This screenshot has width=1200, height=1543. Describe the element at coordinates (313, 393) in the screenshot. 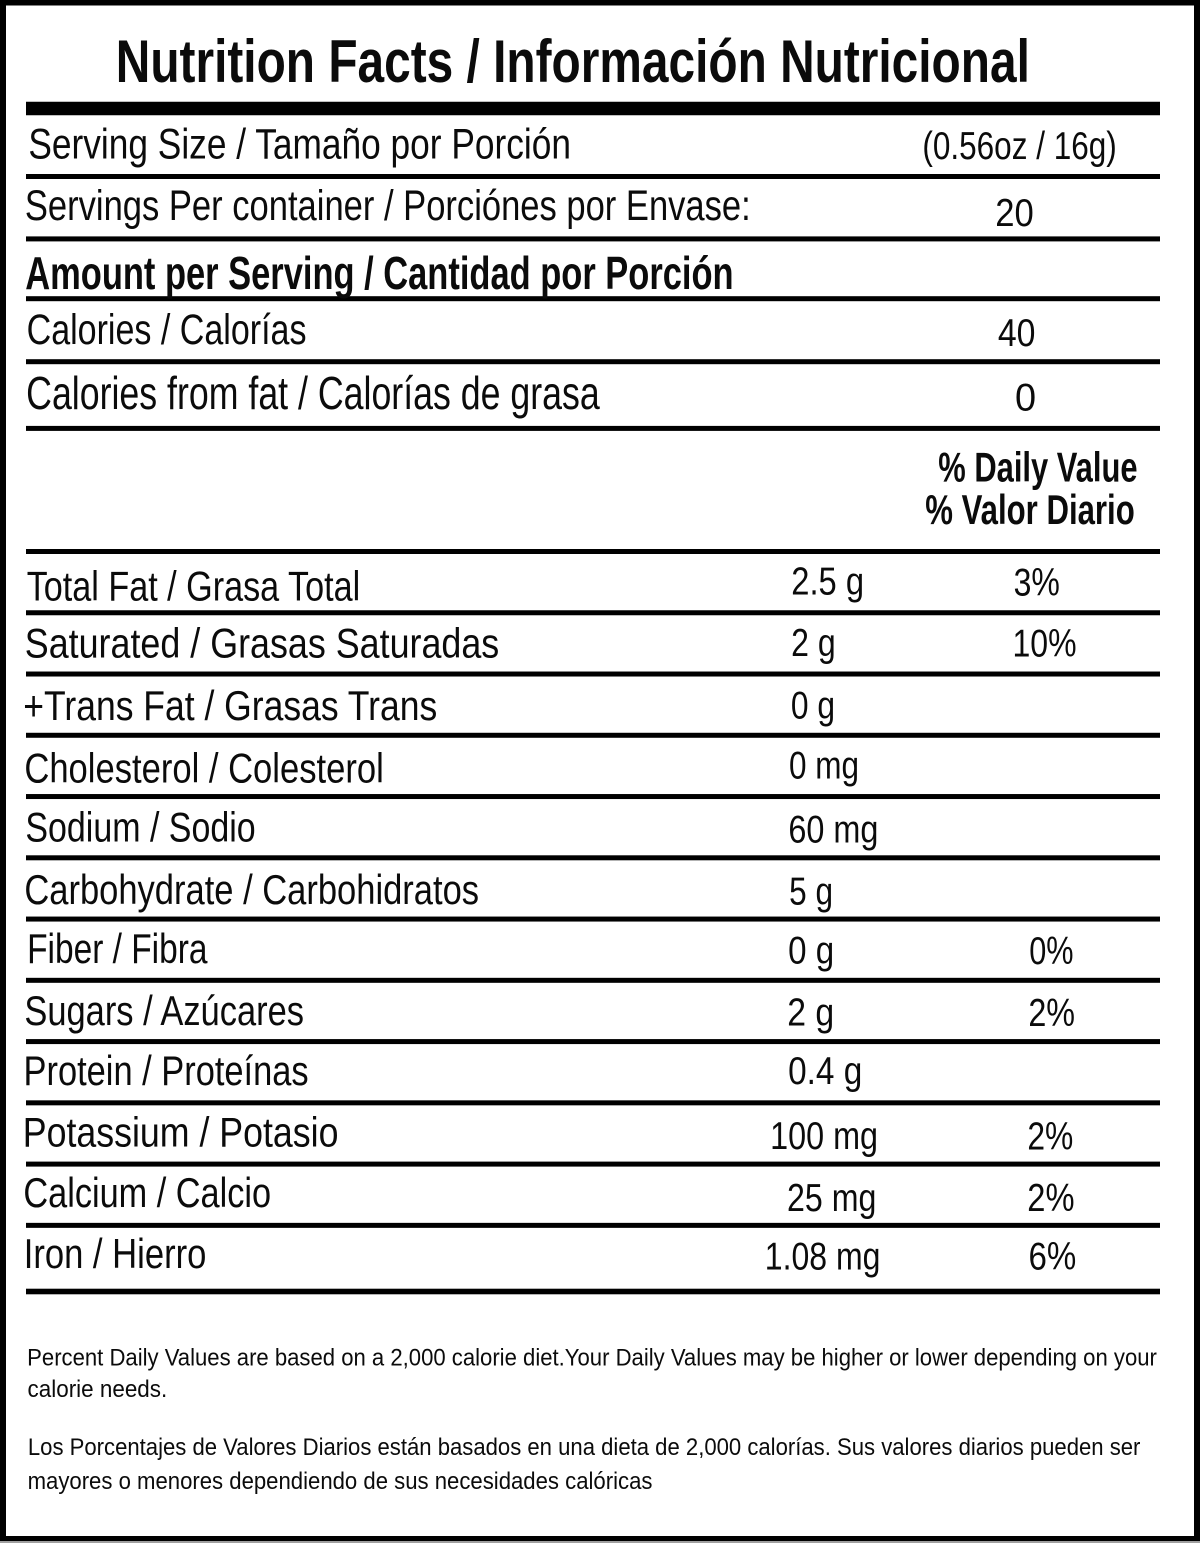

I see `svg-text:Calories from fat / Calorías d: Calories from fat / Calorías de grasa` at that location.